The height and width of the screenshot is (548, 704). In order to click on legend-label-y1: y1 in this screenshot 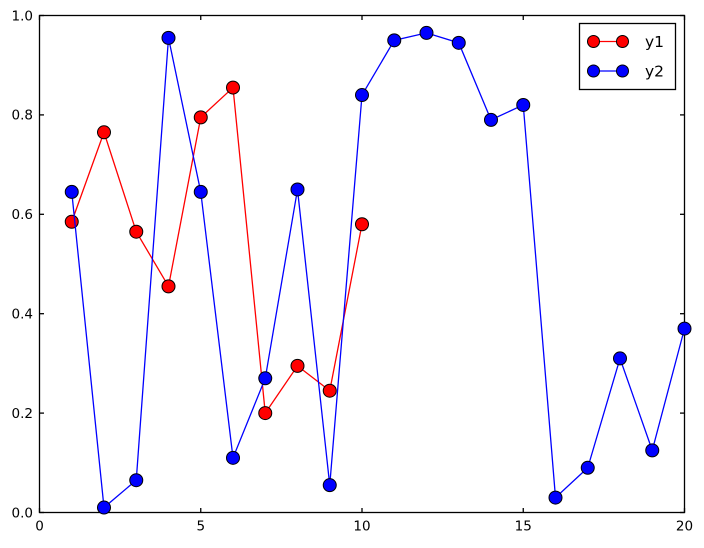, I will do `click(654, 42)`.